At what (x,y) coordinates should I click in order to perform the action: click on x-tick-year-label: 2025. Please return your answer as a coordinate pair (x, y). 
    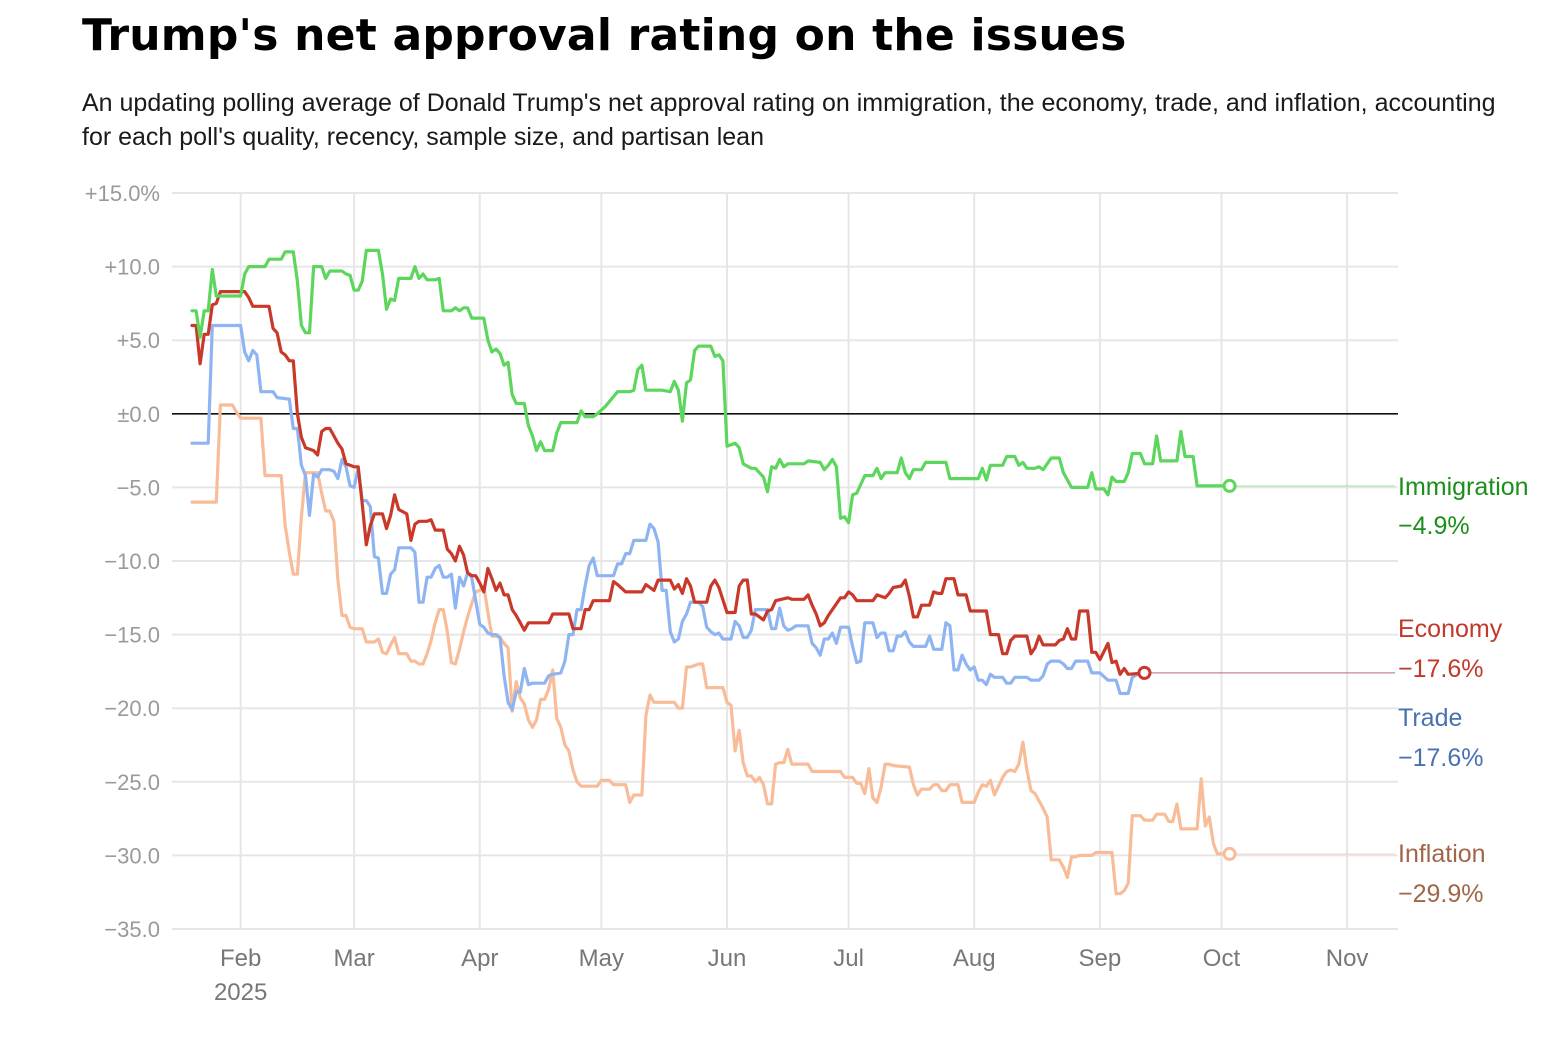
    Looking at the image, I should click on (240, 992).